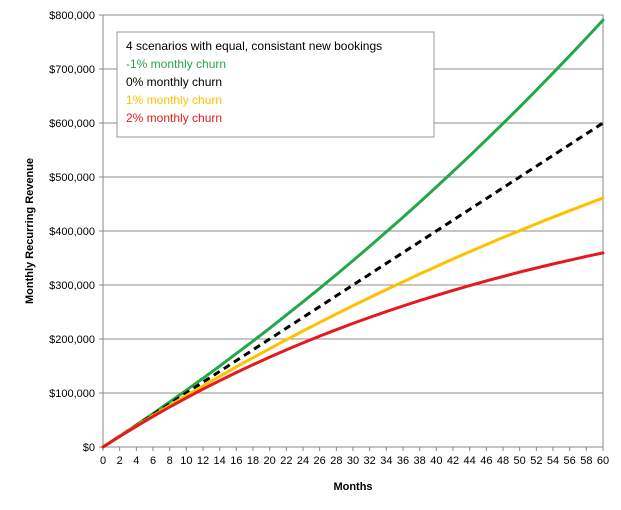  Describe the element at coordinates (486, 461) in the screenshot. I see `x-tick-label: 46` at that location.